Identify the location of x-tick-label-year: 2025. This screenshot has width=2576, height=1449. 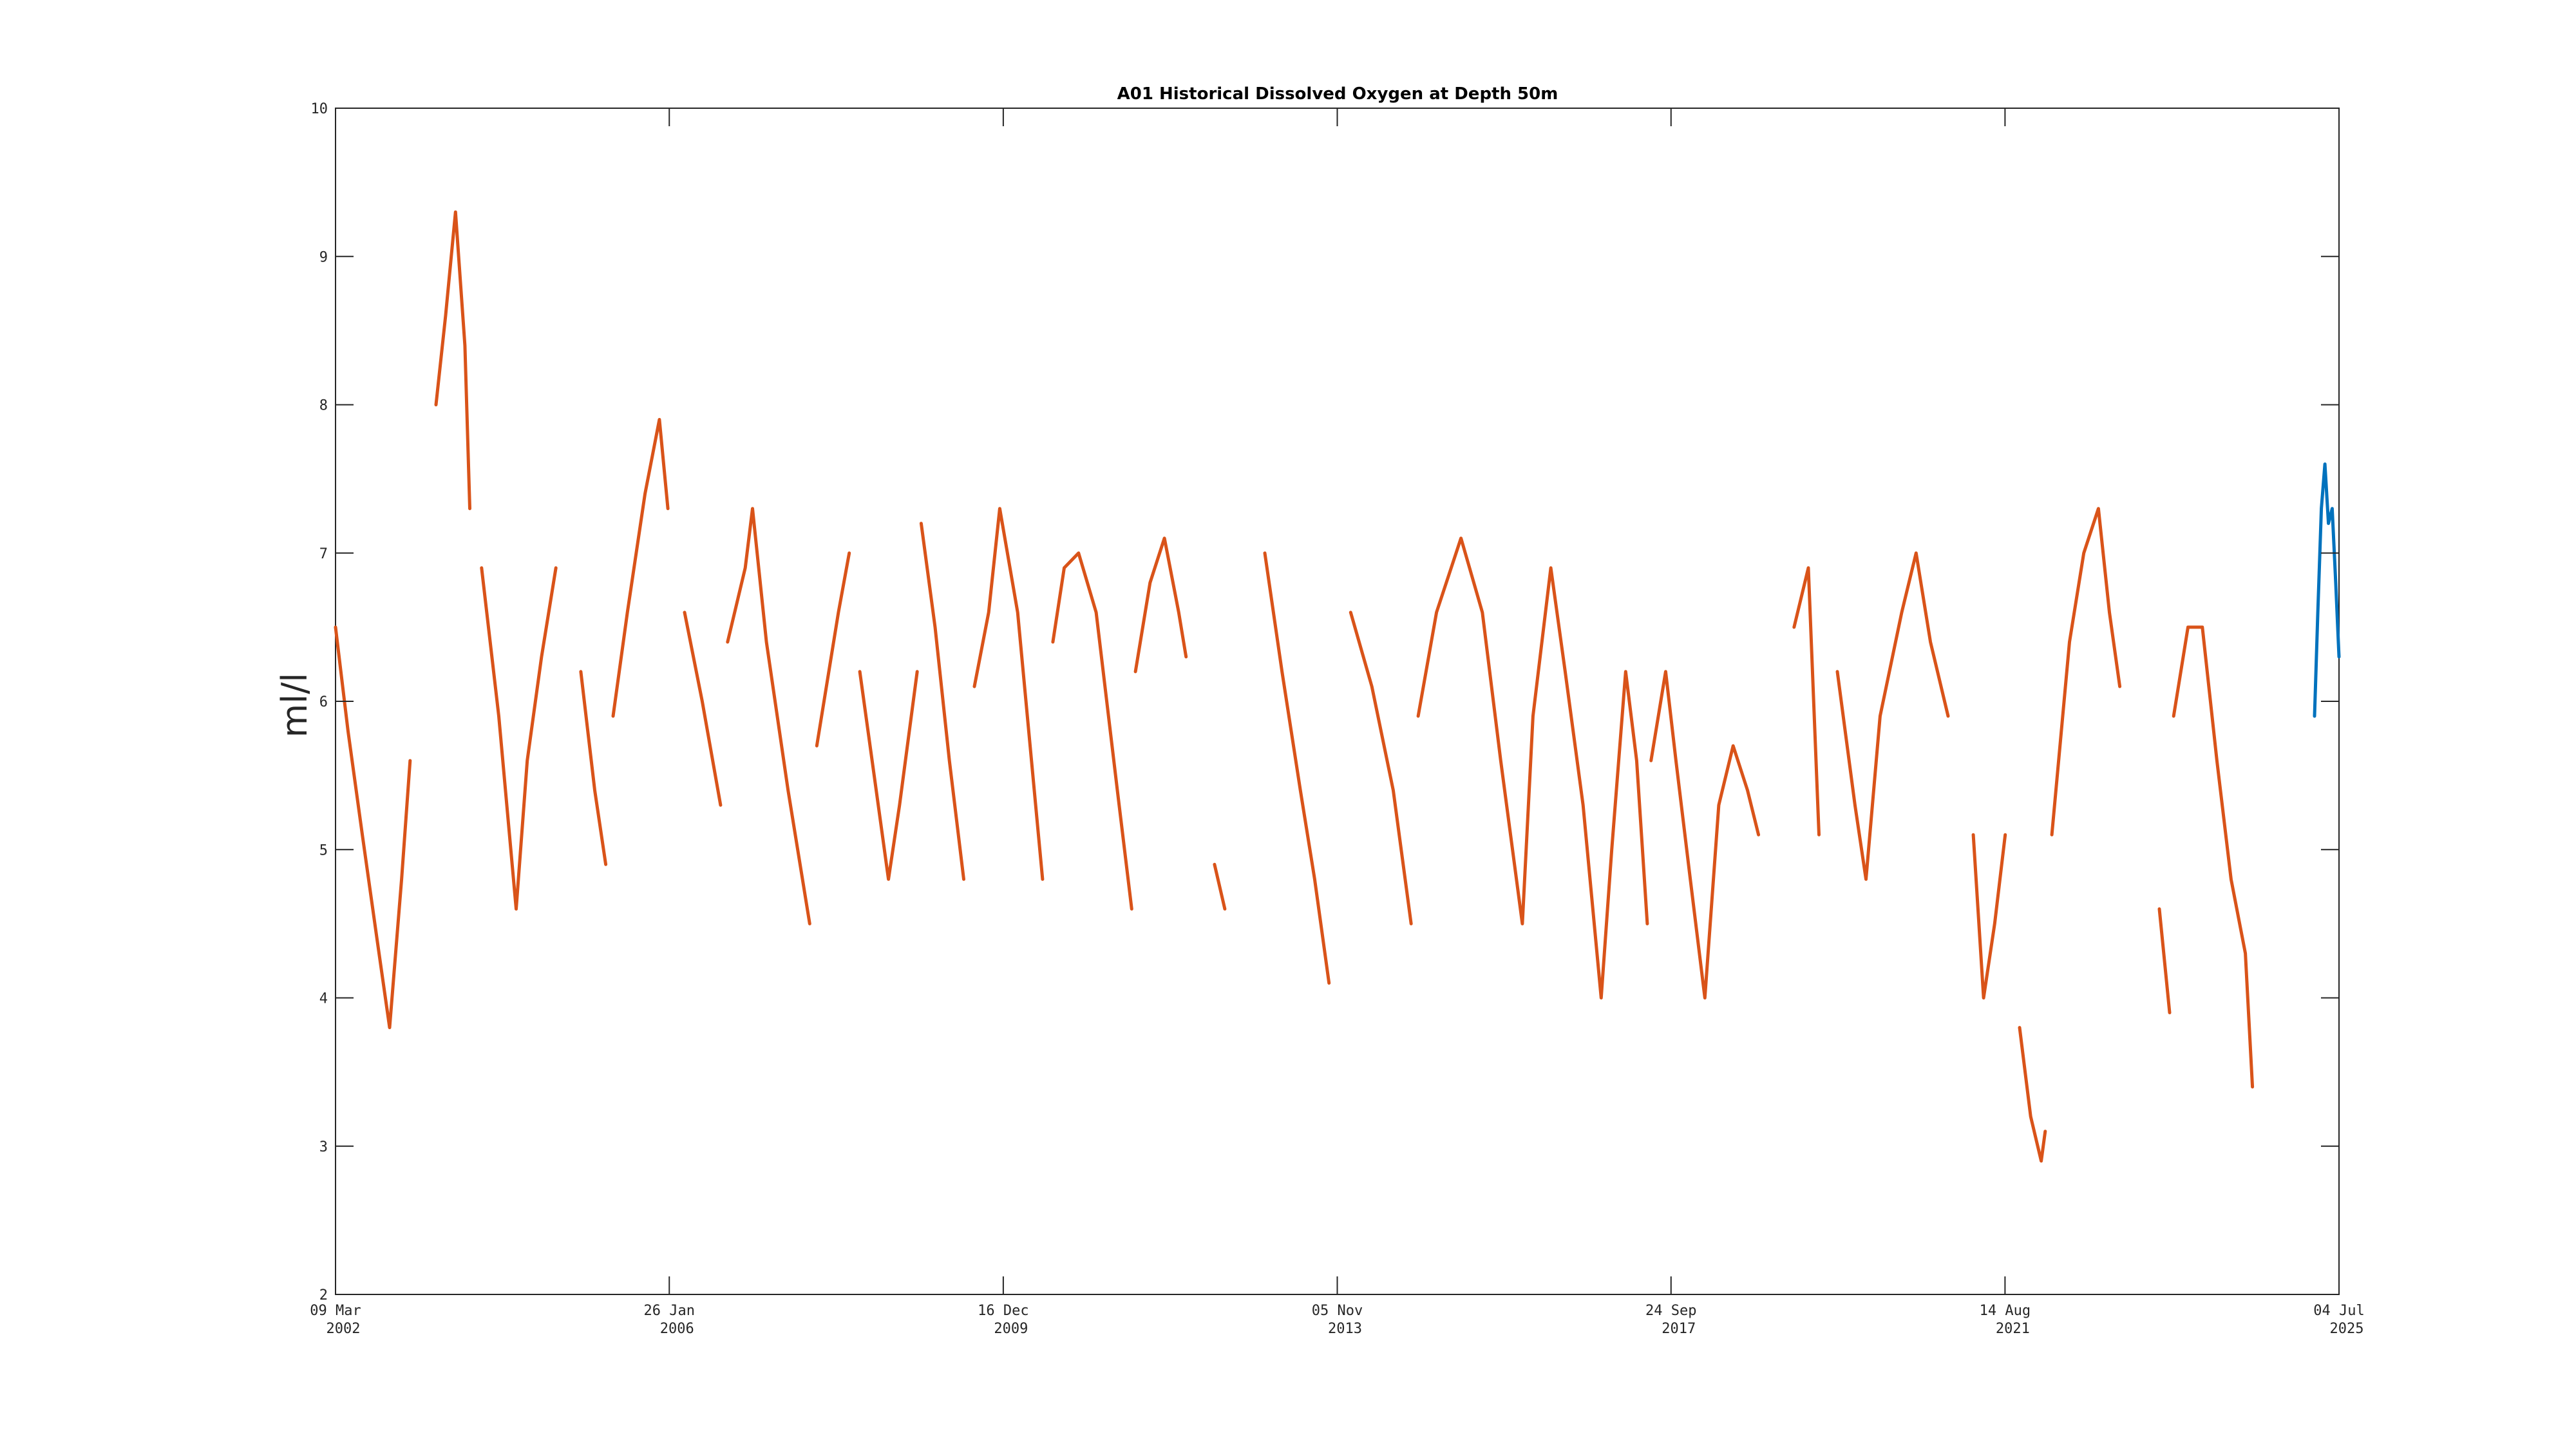
(2347, 1329).